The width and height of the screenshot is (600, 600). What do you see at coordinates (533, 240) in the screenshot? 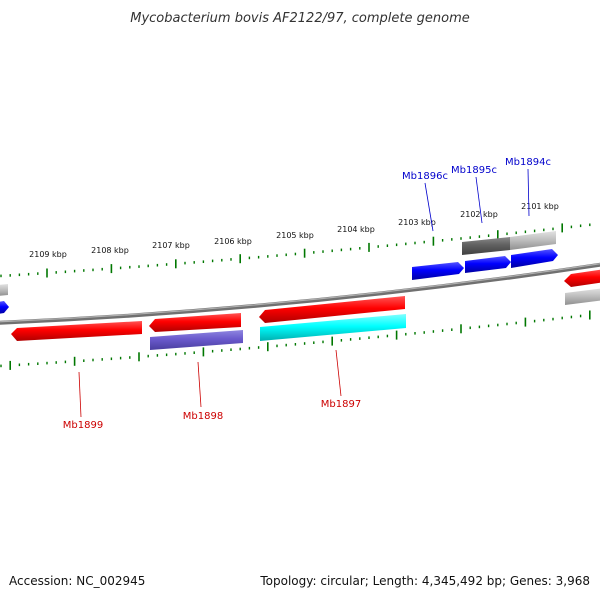
I see `feature-bar-grey` at bounding box center [533, 240].